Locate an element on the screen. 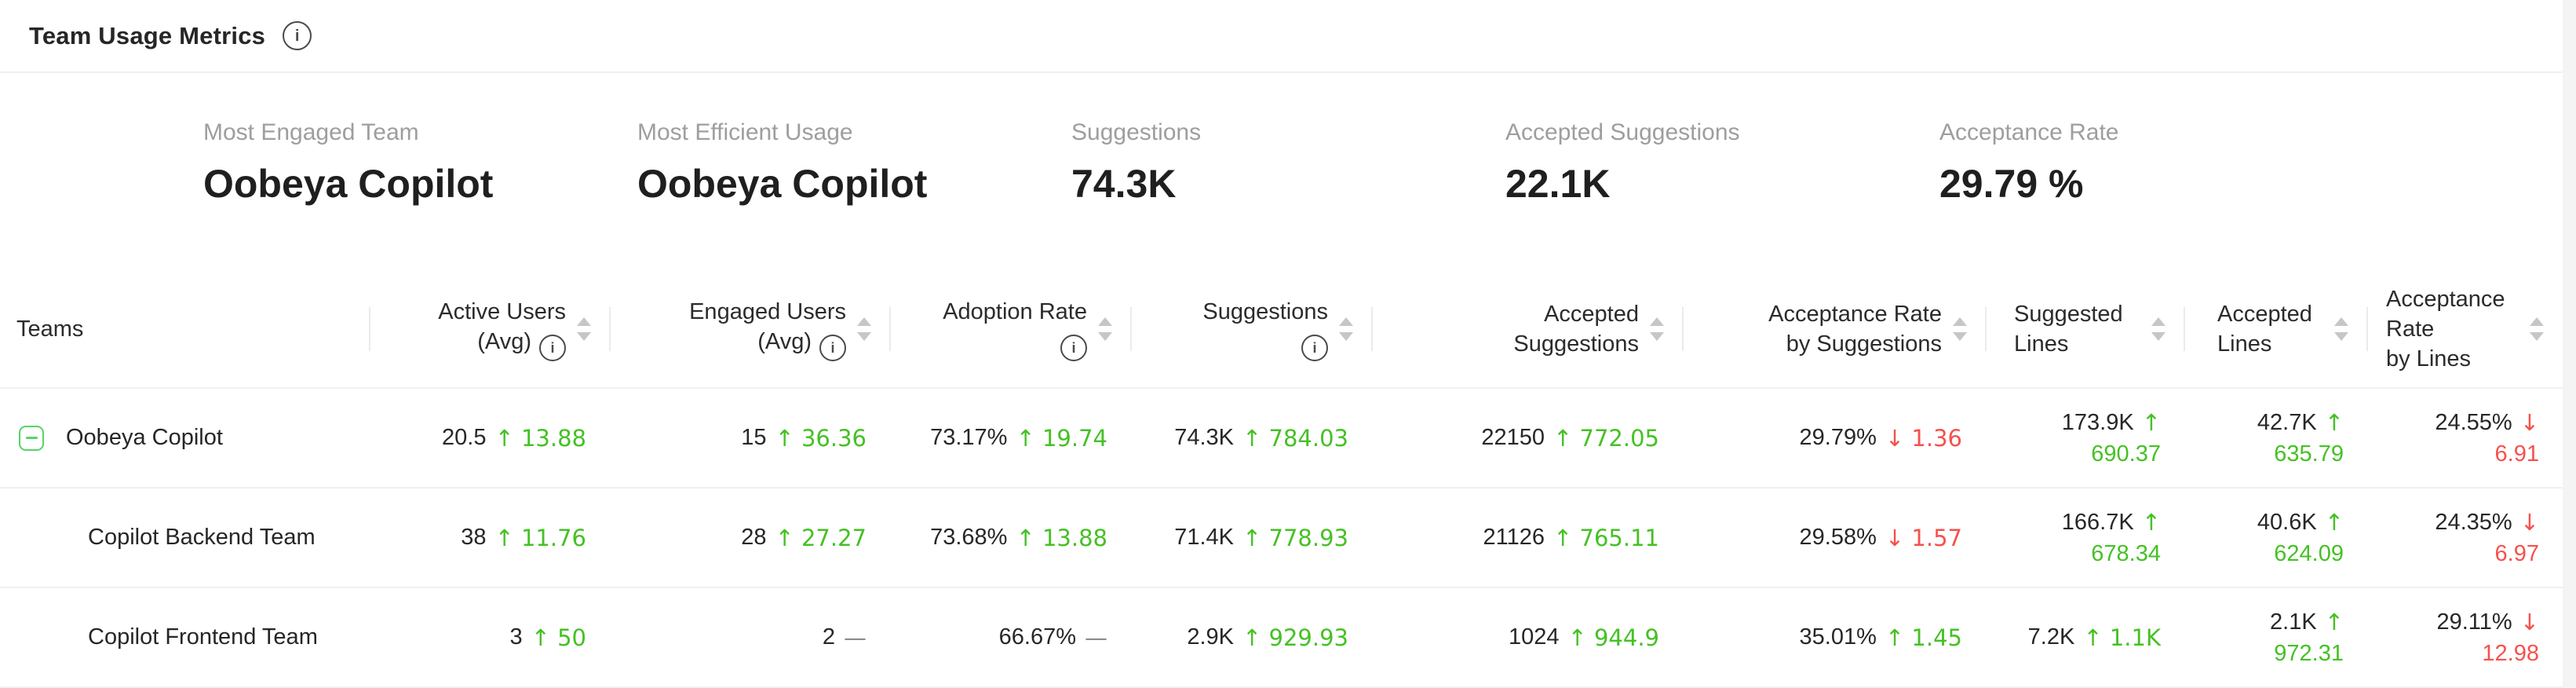  metric-value: 38 is located at coordinates (474, 537).